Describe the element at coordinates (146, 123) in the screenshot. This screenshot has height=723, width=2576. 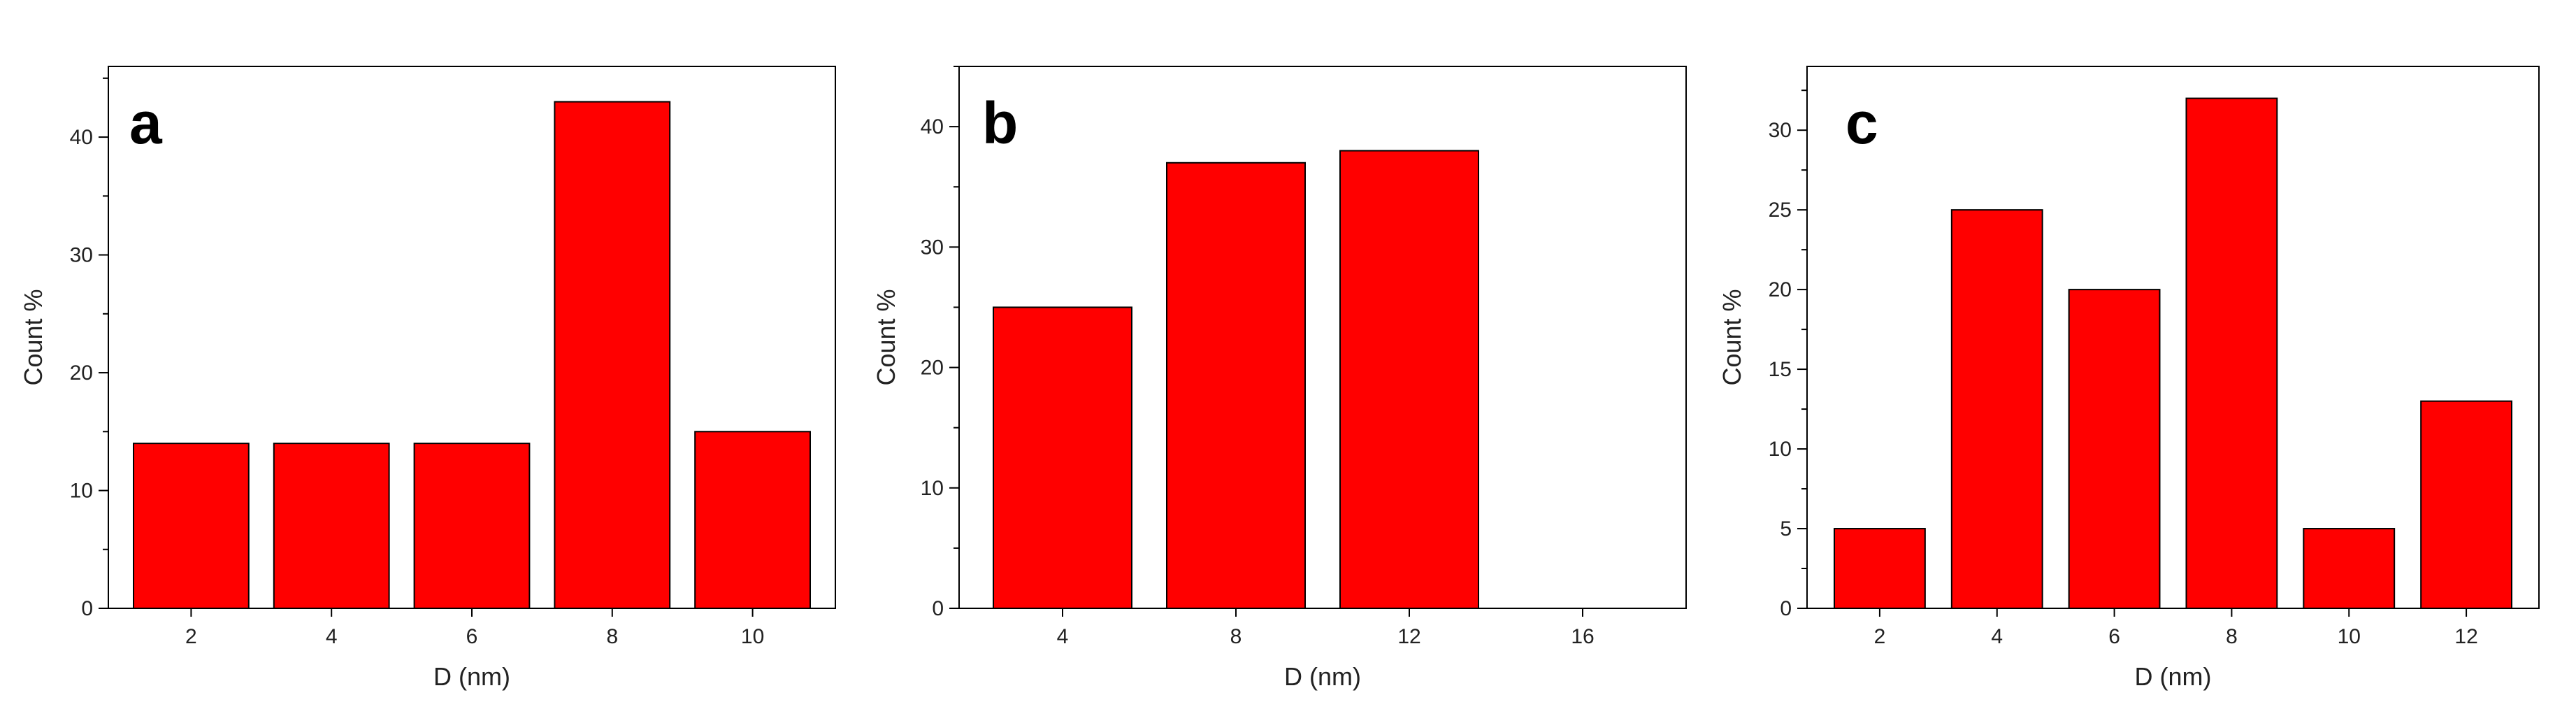
I see `panel-label: a` at that location.